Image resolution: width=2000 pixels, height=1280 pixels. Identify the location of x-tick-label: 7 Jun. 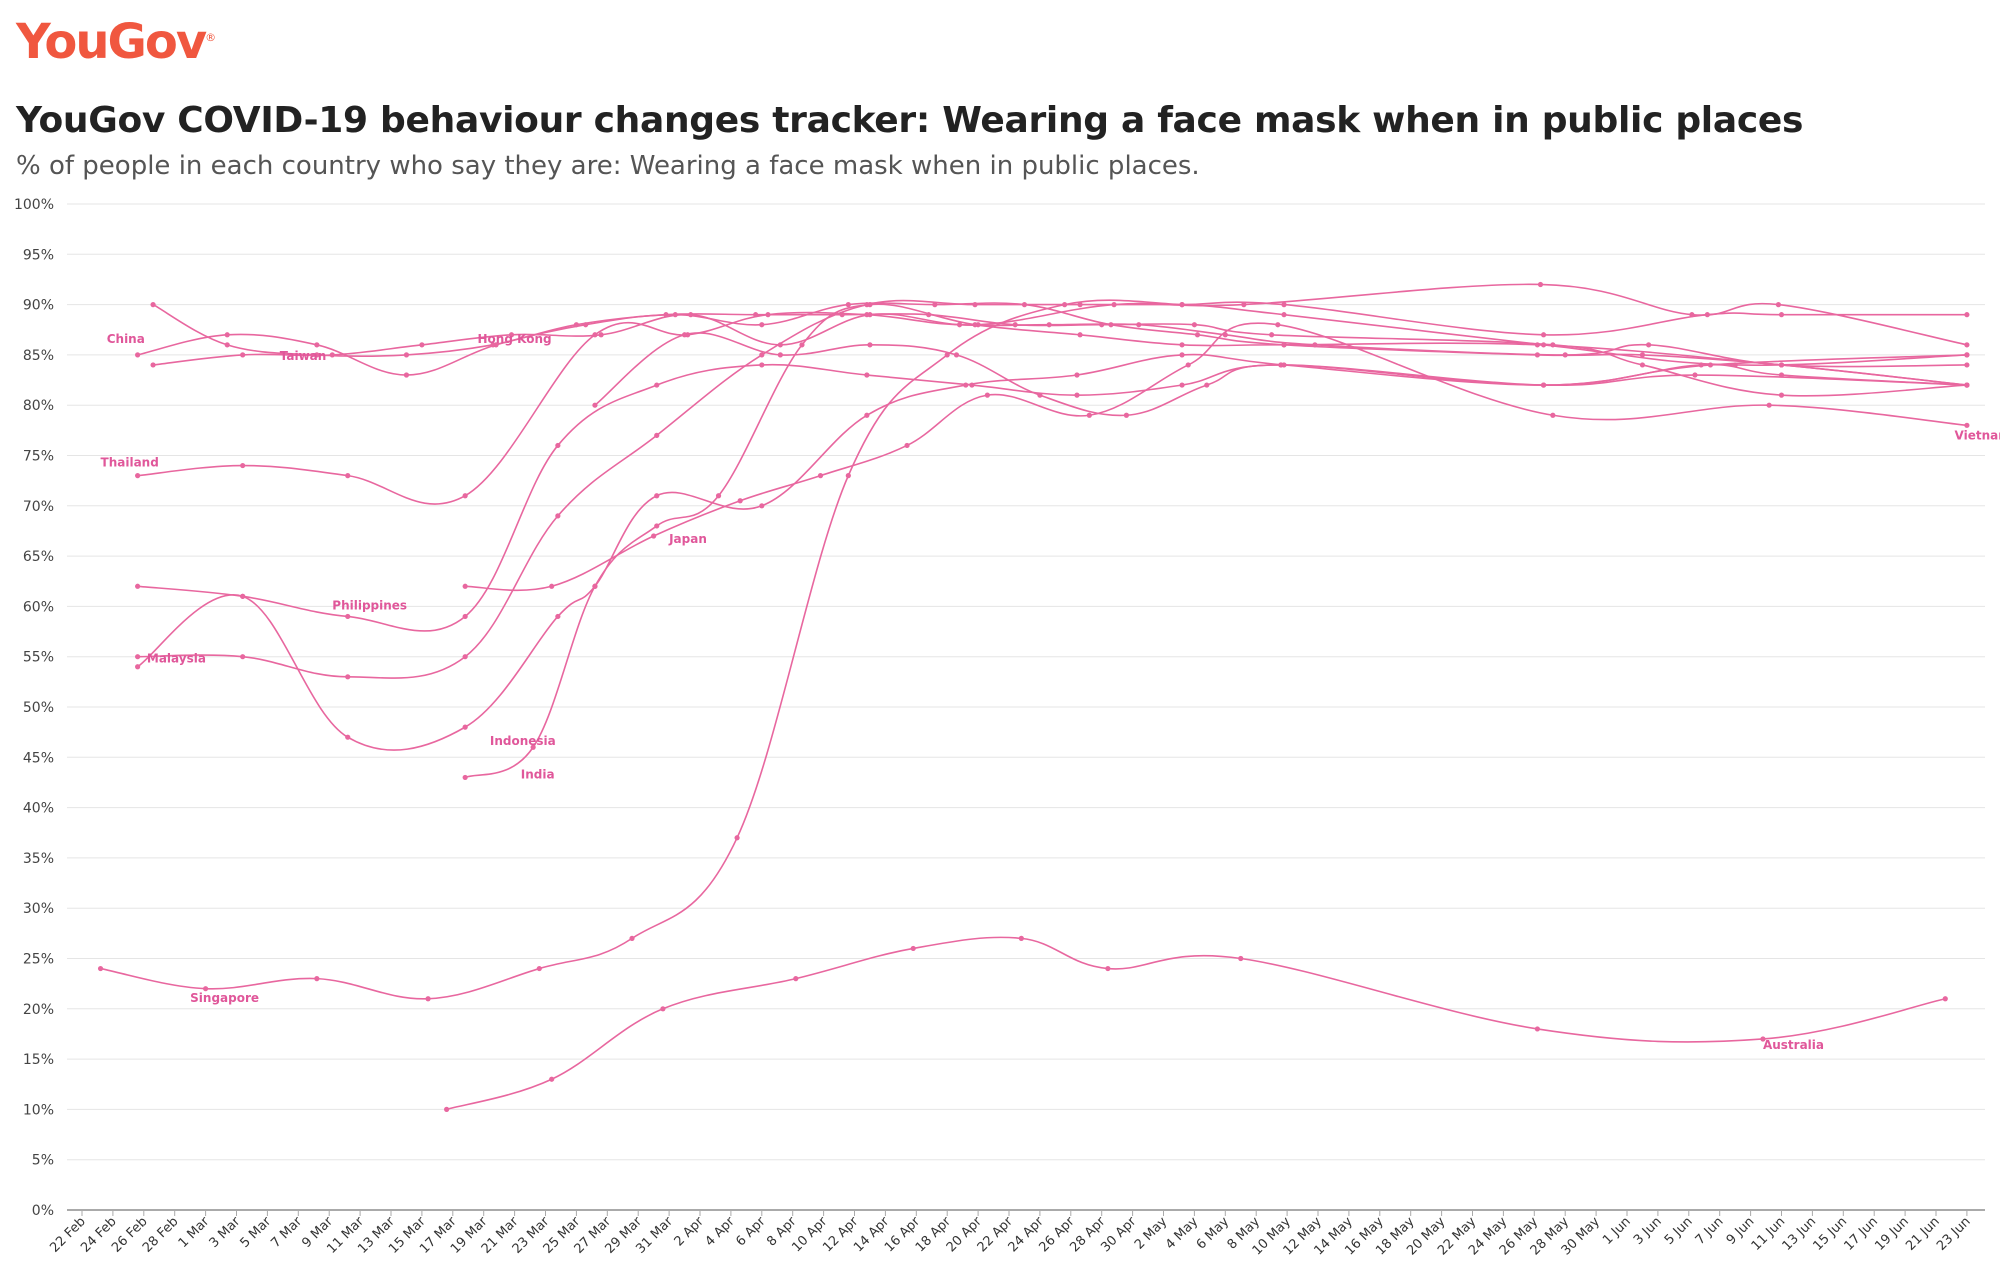
(1710, 1231).